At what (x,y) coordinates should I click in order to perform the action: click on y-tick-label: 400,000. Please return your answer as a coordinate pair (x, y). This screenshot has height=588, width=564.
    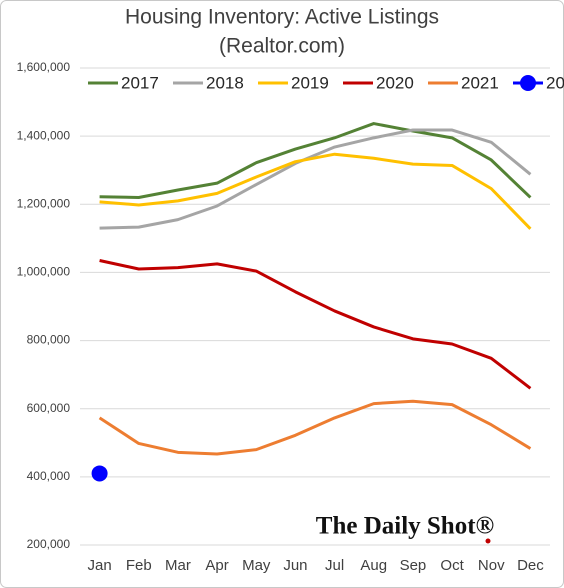
    Looking at the image, I should click on (49, 476).